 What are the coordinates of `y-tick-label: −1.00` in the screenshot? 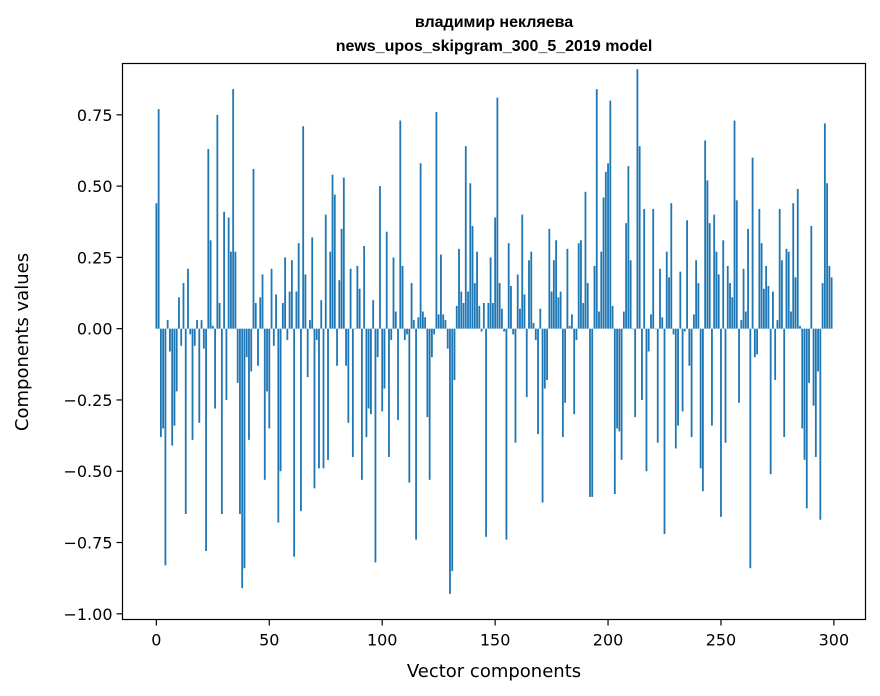 It's located at (87, 614).